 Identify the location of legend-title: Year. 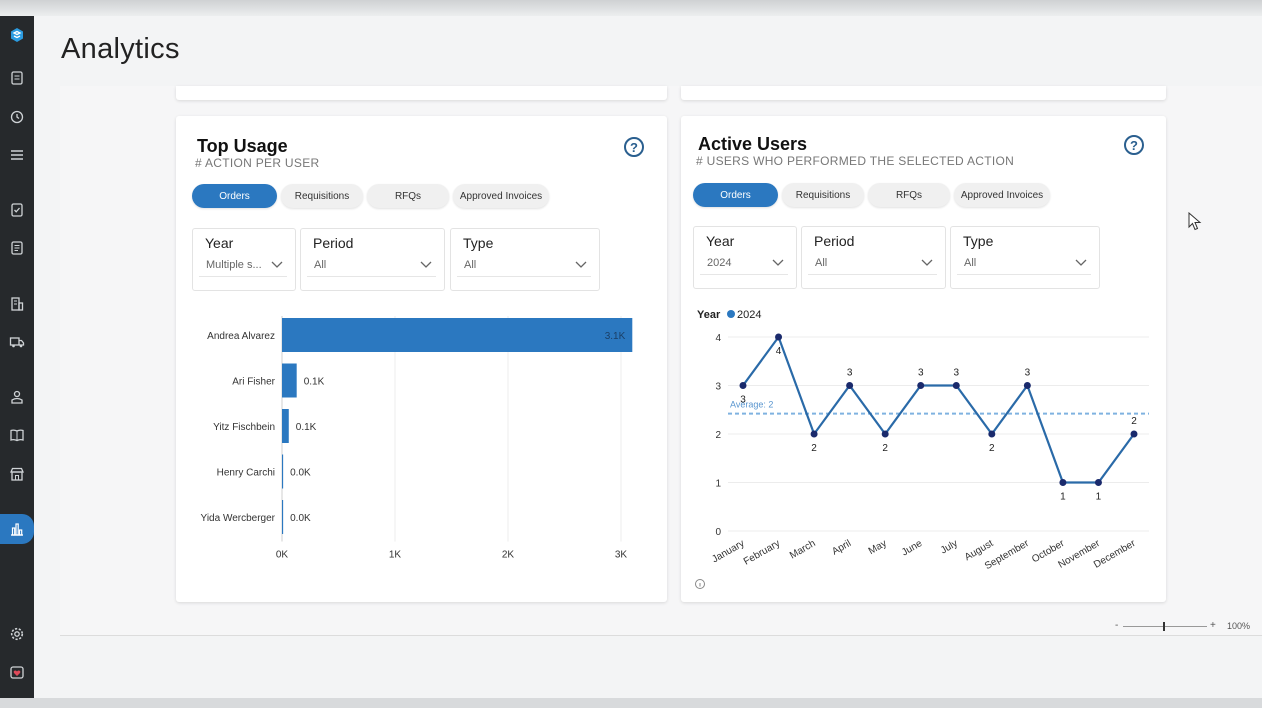
(709, 315).